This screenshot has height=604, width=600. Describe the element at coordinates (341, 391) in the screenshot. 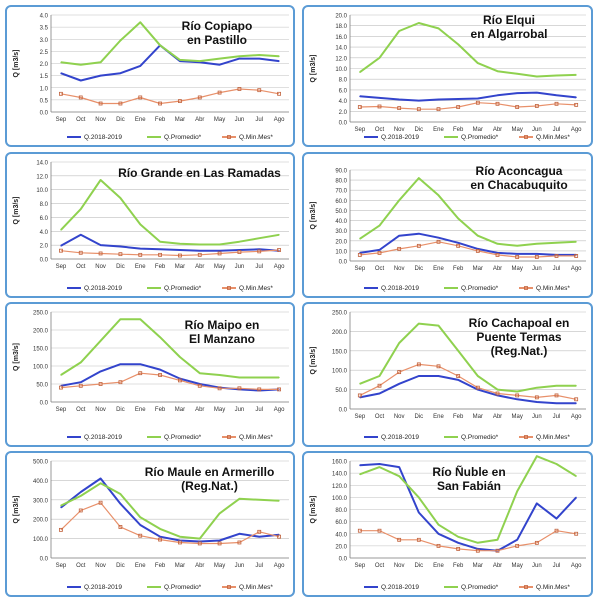

I see `y-tick-label: 50.0` at that location.